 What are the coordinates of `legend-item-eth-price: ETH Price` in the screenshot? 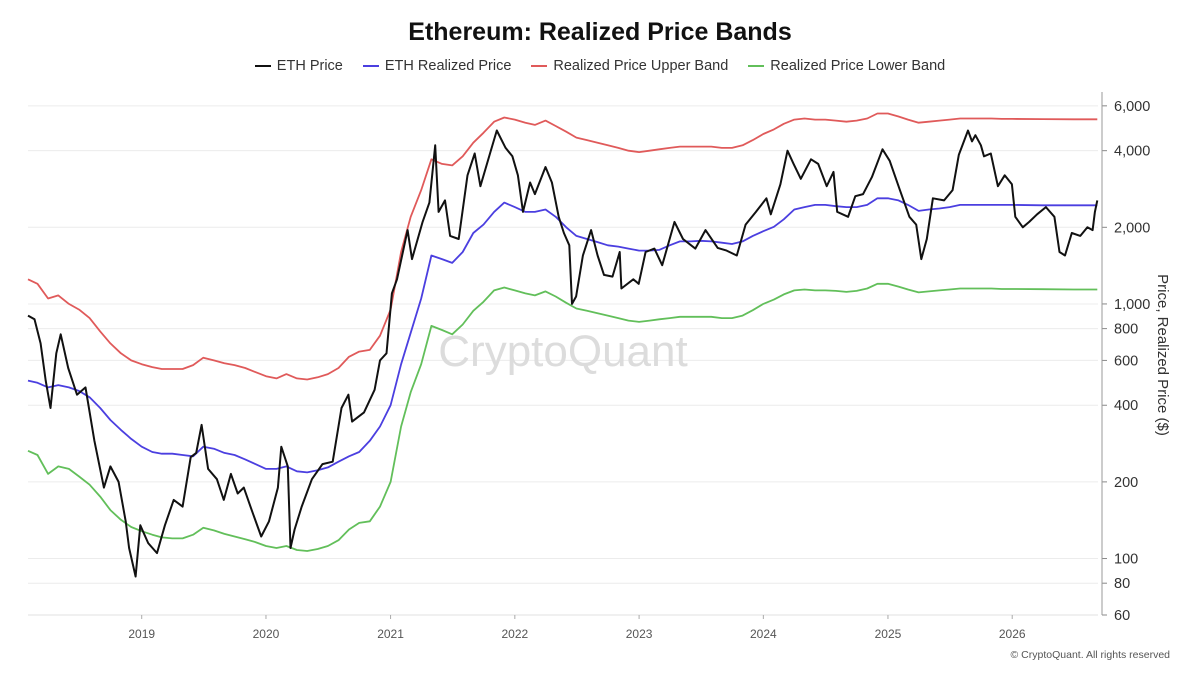 It's located at (298, 66).